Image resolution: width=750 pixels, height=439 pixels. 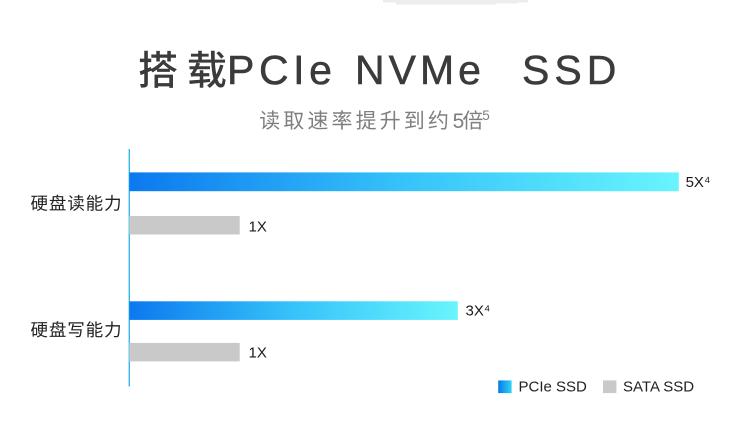 I want to click on svg-text: 3X⁴, so click(x=478, y=311).